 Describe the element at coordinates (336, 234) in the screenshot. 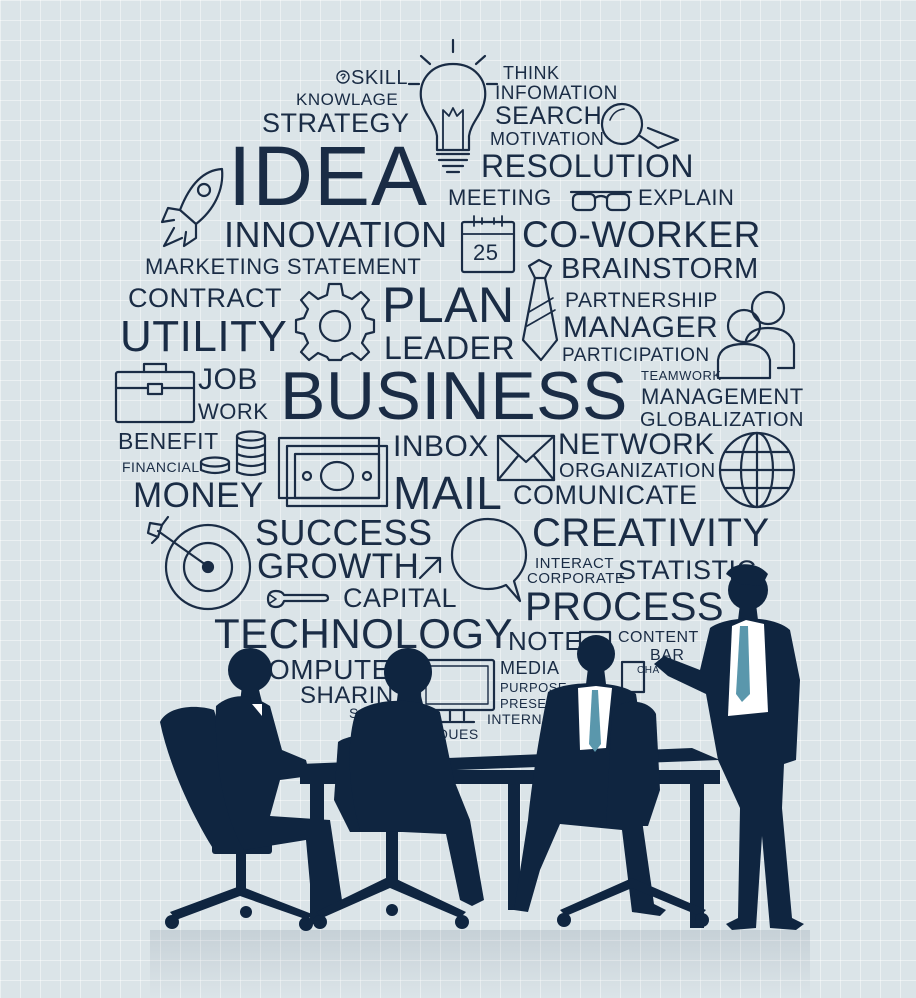

I see `word-innovation: INNOVATION` at that location.